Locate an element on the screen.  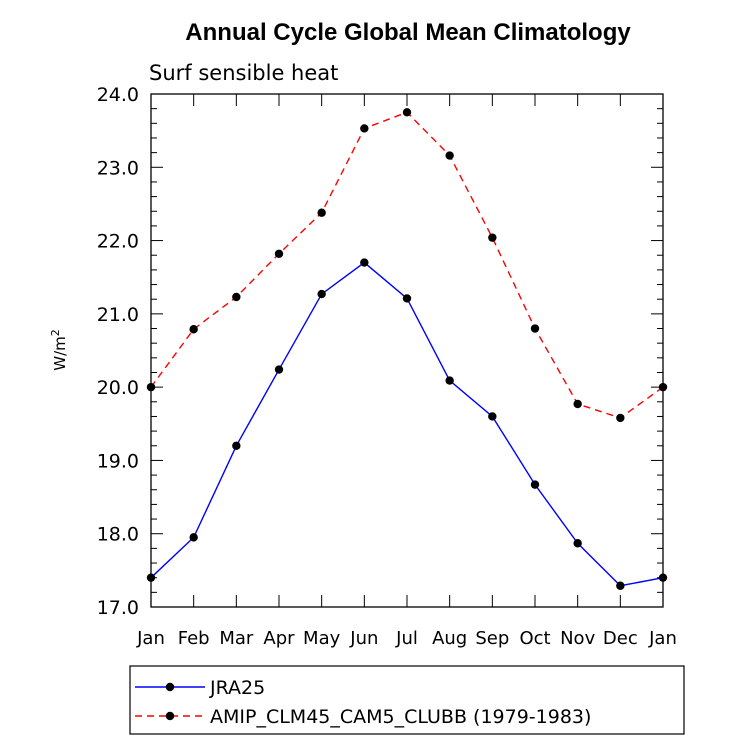
y-tick-label: 21.0 is located at coordinates (118, 315).